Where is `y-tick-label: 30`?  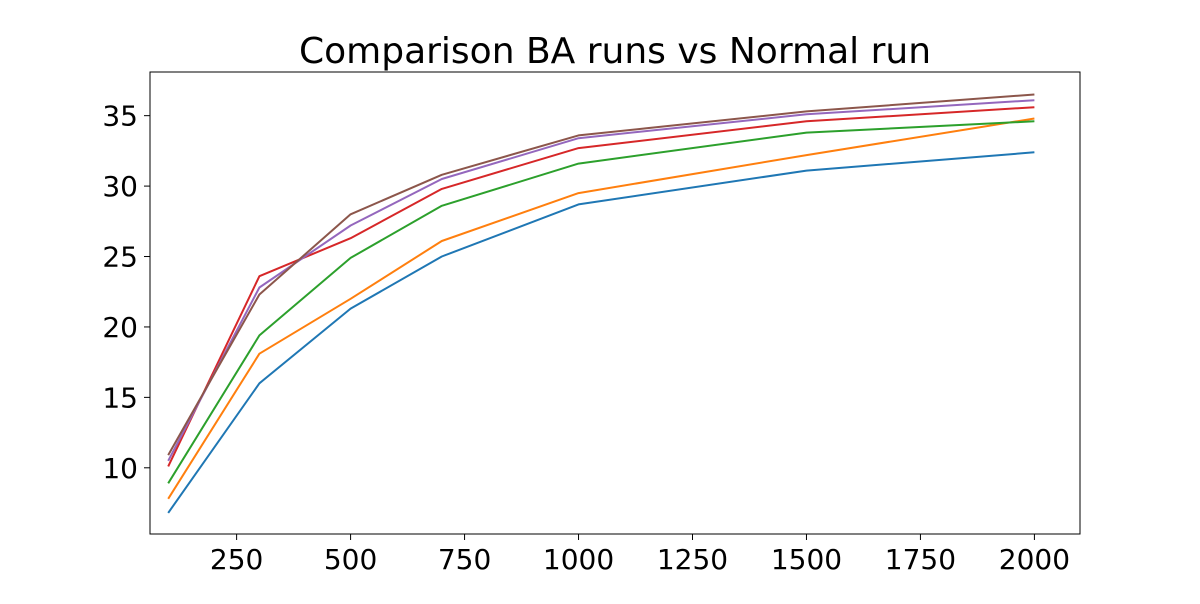
y-tick-label: 30 is located at coordinates (120, 186).